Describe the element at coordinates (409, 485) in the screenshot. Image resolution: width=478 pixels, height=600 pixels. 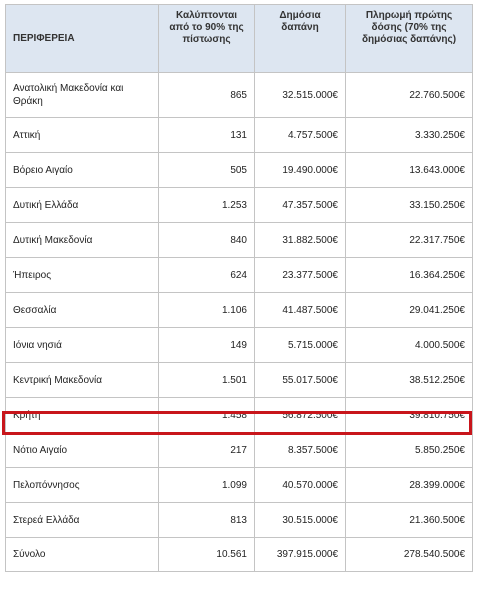
I see `first-payment-cell: 28.399.000€` at that location.